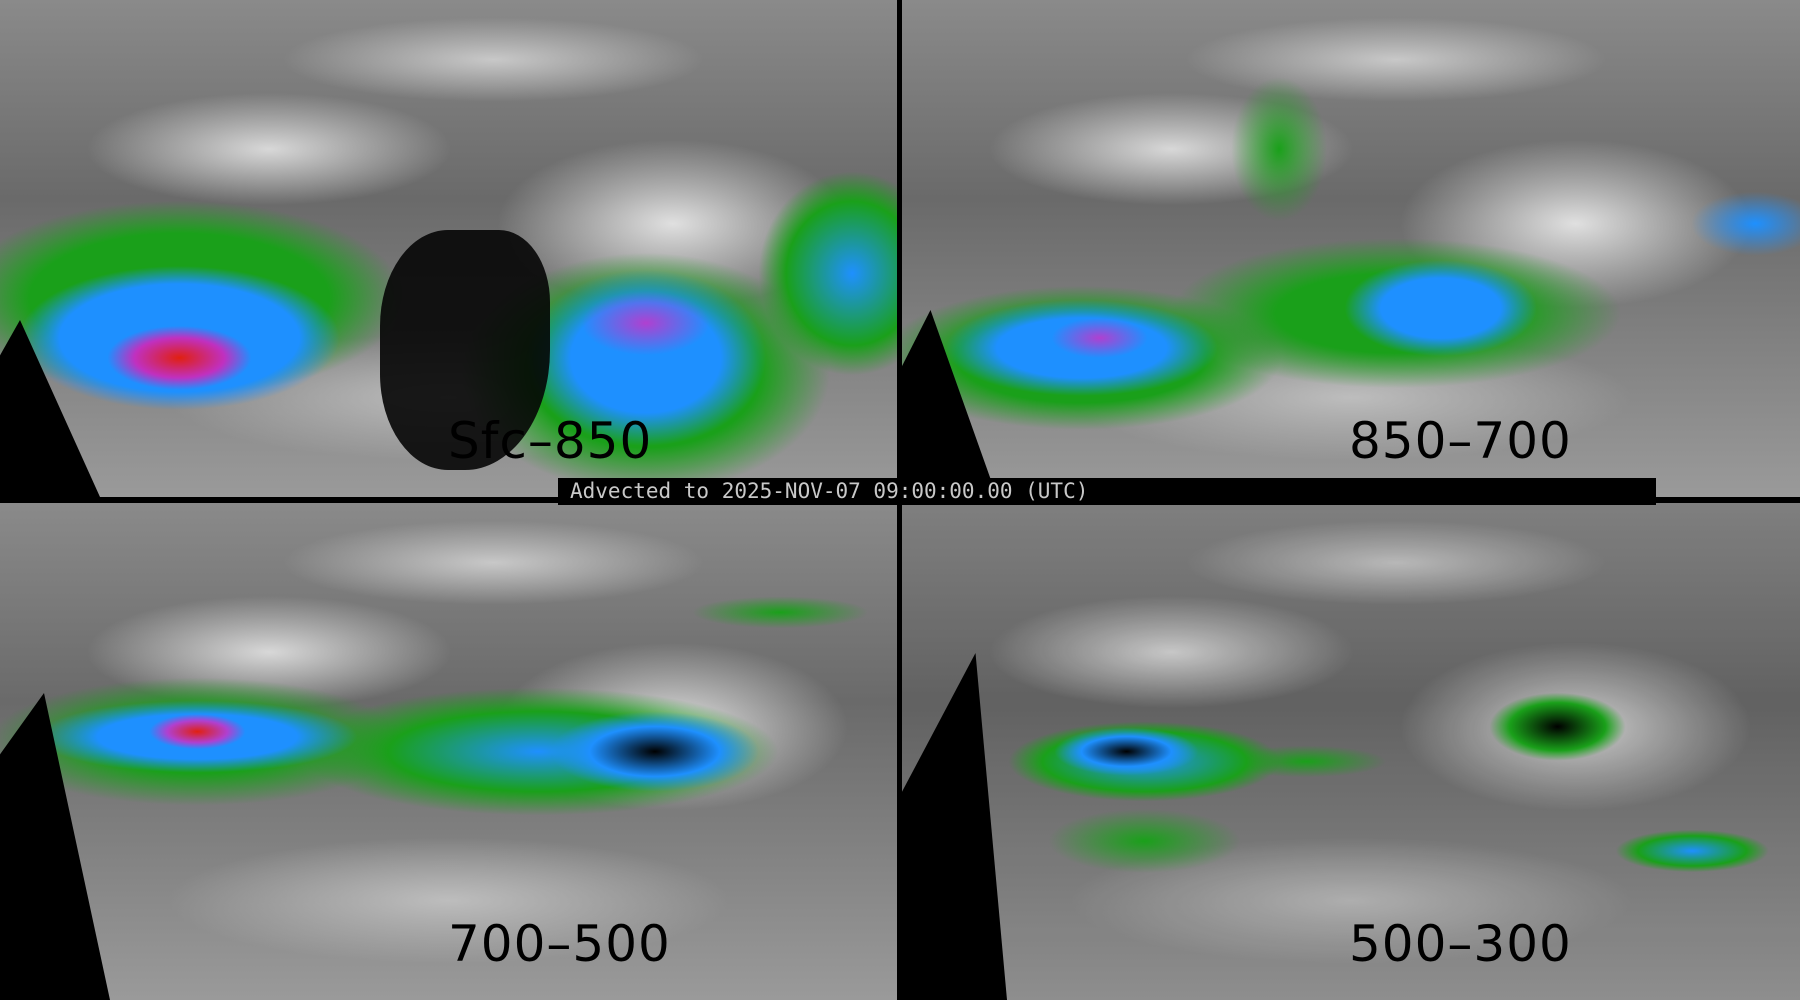  Describe the element at coordinates (550, 441) in the screenshot. I see `panel-label: Sfc–850` at that location.